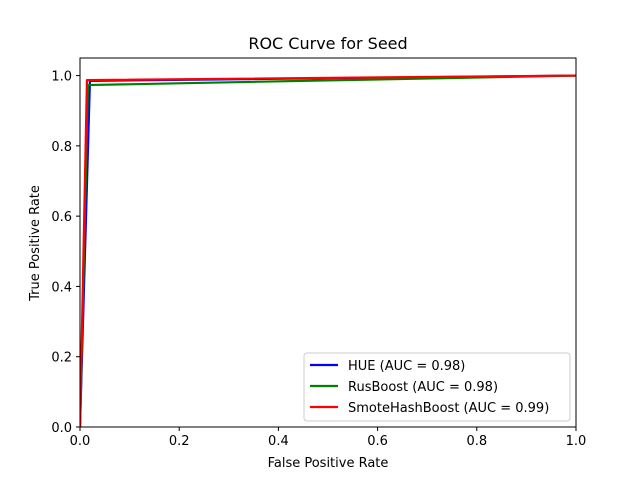 This screenshot has width=640, height=480. Describe the element at coordinates (328, 463) in the screenshot. I see `x-axis-label: False Positive Rate` at that location.